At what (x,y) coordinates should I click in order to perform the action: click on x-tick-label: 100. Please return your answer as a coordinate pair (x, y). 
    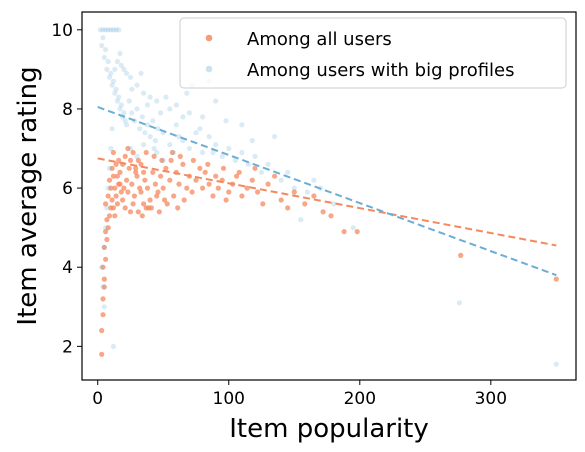
    Looking at the image, I should click on (229, 399).